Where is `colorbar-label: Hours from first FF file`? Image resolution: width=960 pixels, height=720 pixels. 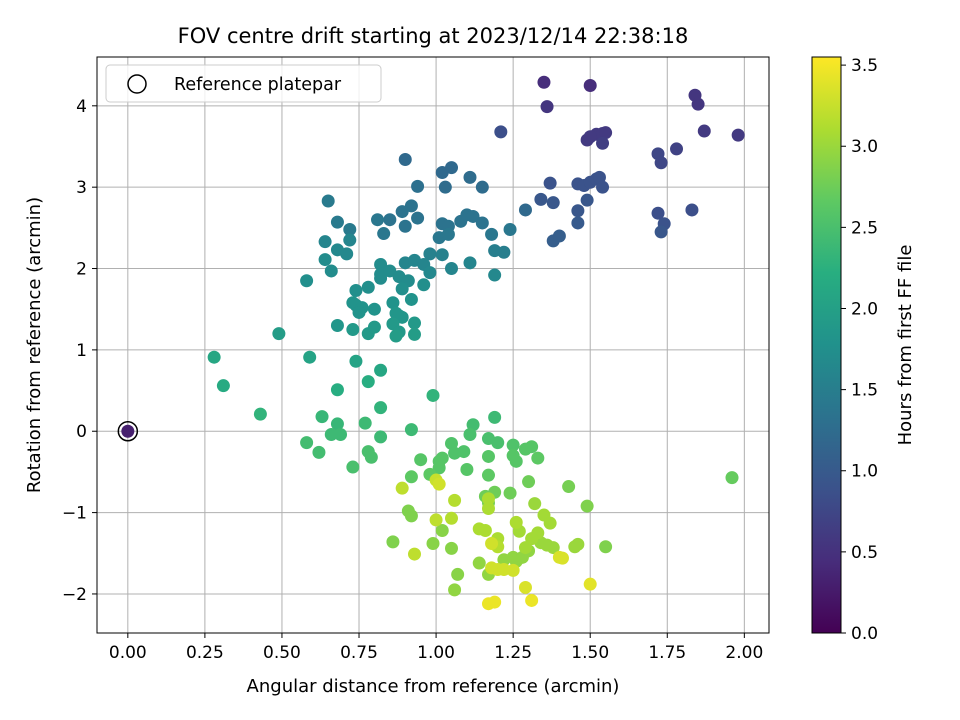 colorbar-label: Hours from first FF file is located at coordinates (905, 345).